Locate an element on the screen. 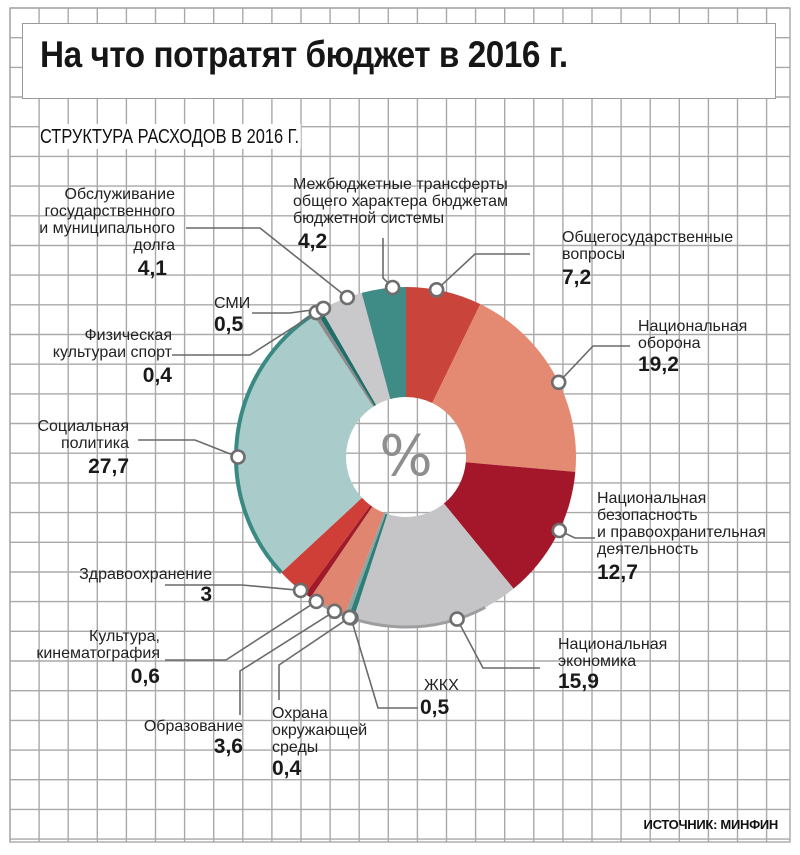 The height and width of the screenshot is (855, 800). label-obshchegos: Общегосударственные вопросы 7,2 is located at coordinates (647, 259).